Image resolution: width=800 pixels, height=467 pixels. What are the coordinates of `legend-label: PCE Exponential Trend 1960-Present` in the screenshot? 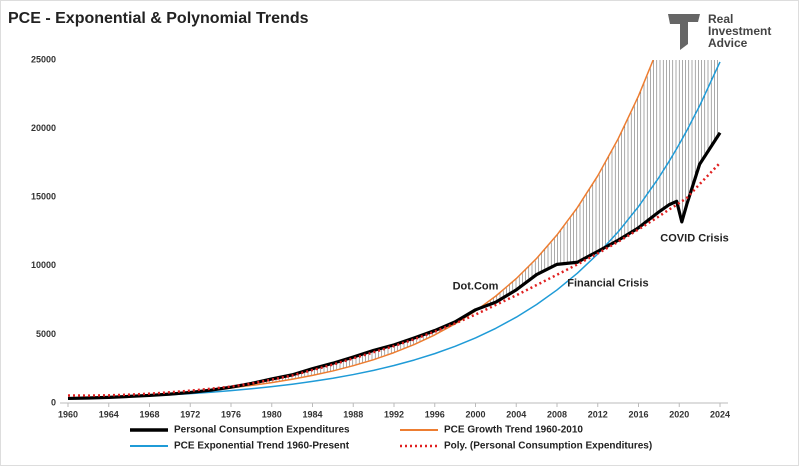 It's located at (262, 446).